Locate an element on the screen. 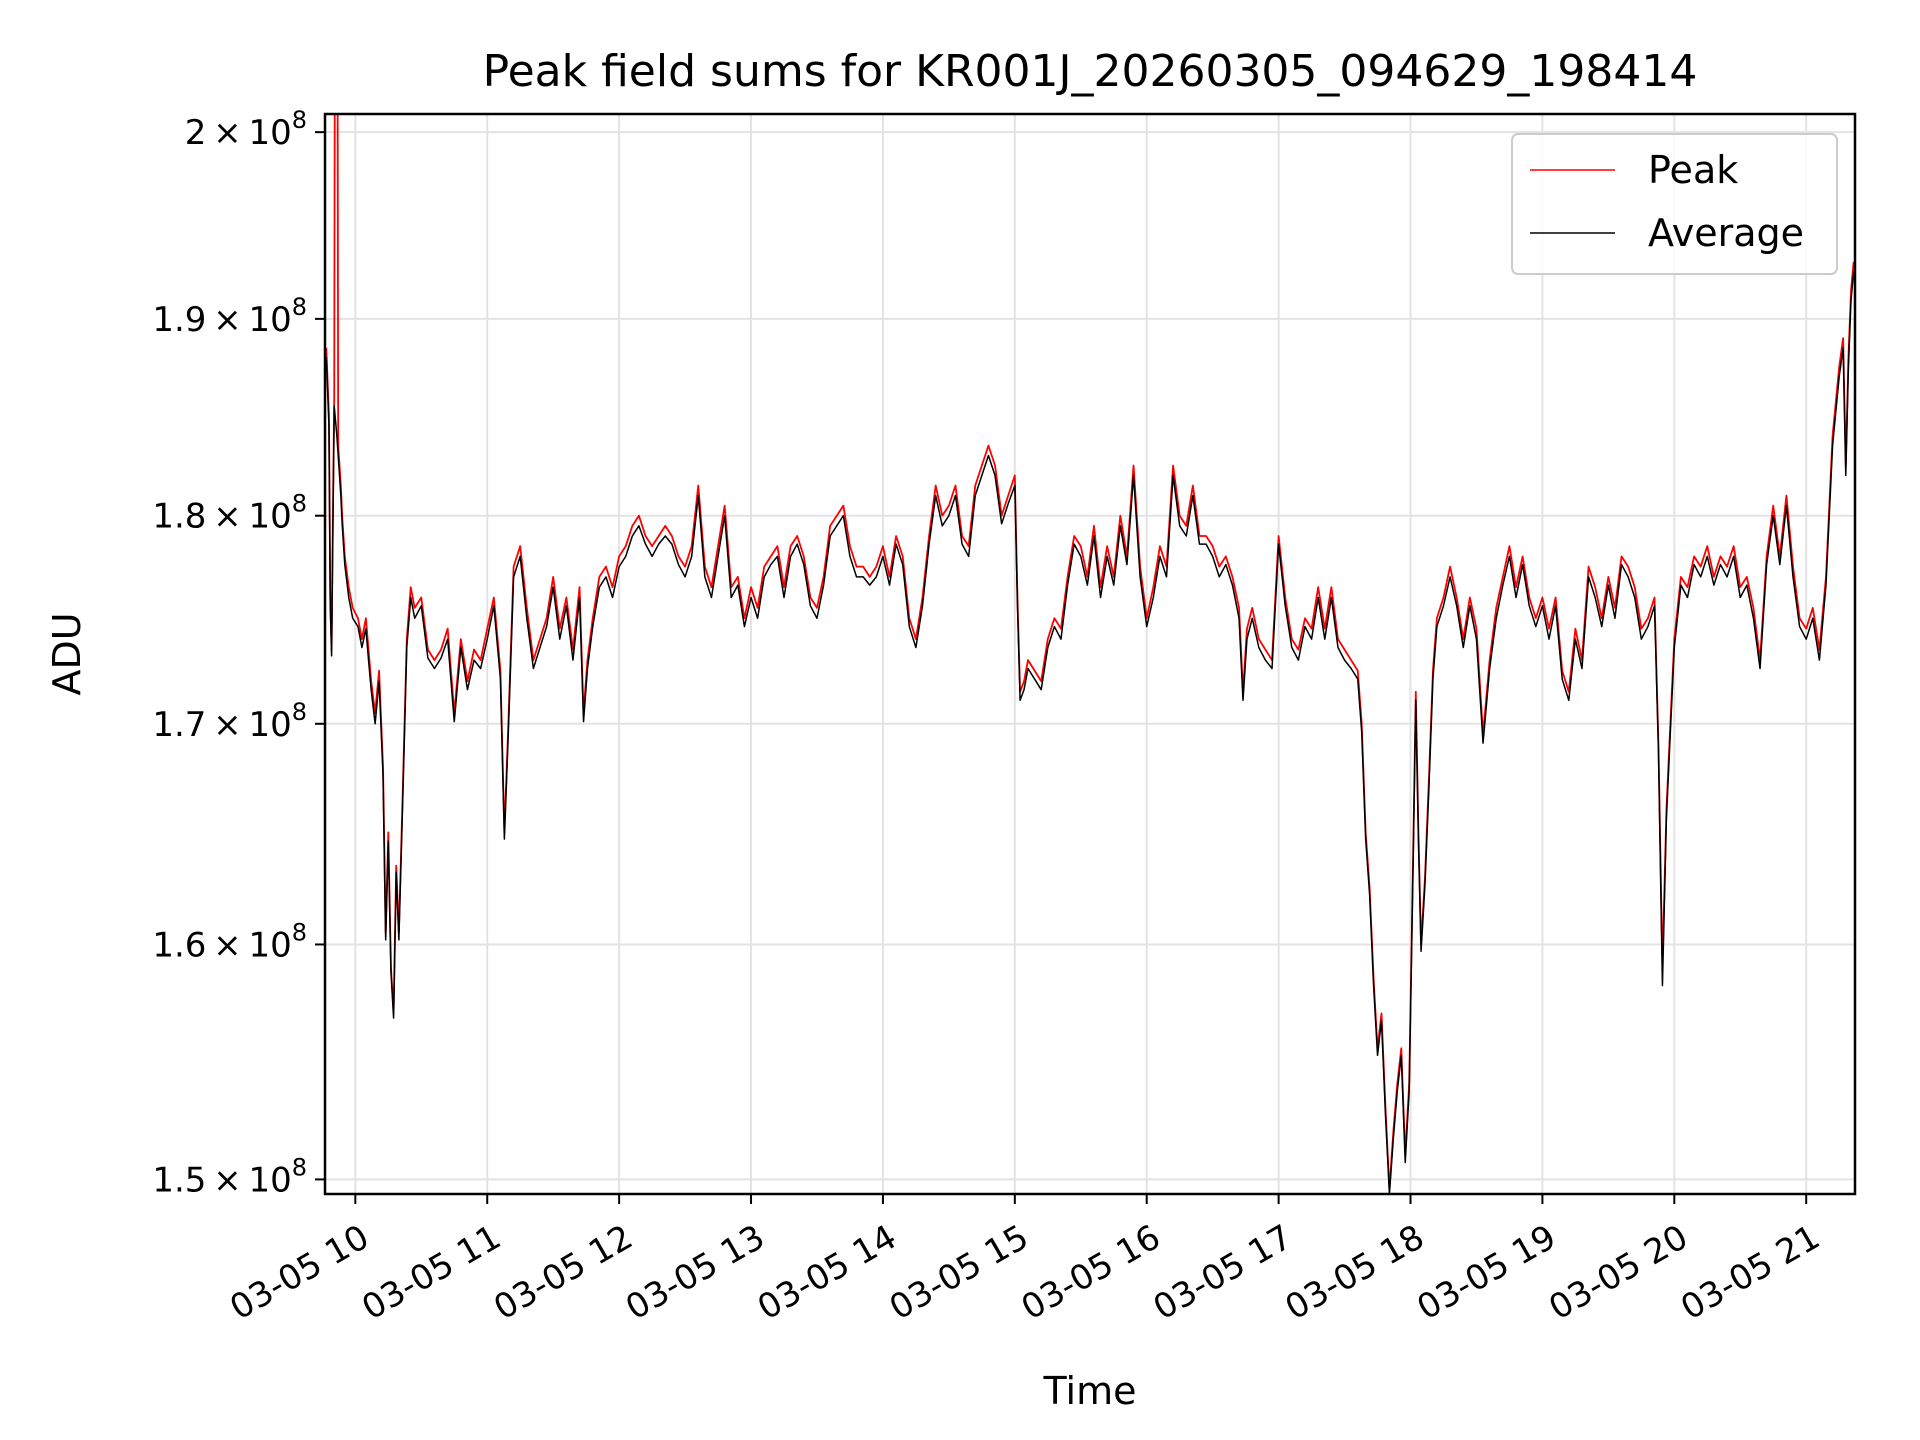  x-tick-label: 03-05 15 is located at coordinates (959, 1272).